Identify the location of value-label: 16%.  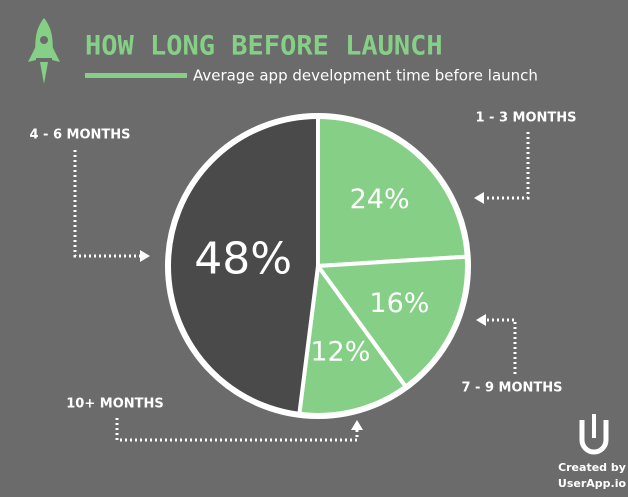
(399, 303).